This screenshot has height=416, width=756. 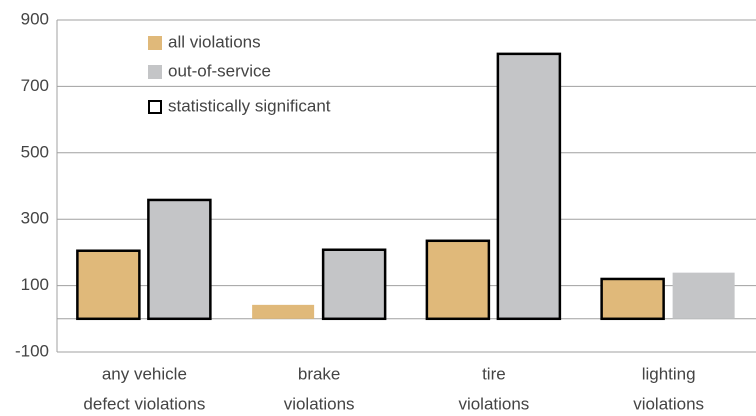 I want to click on x-tick-label: any vehicle, so click(x=144, y=373).